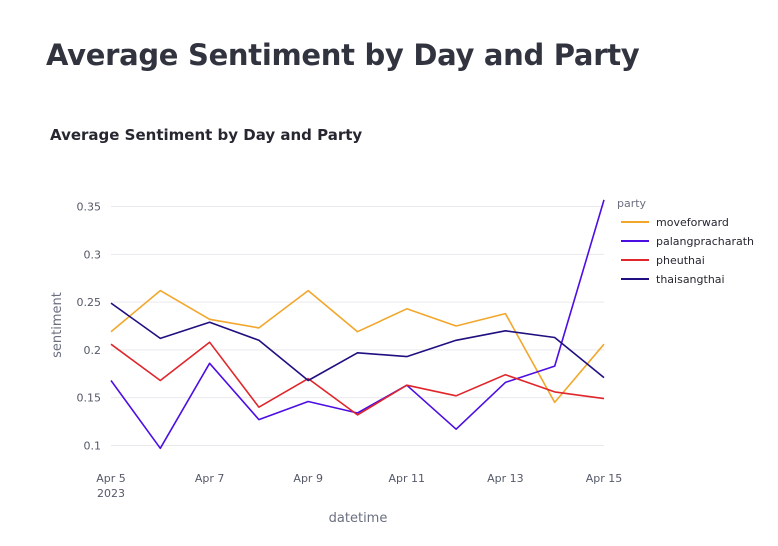 Image resolution: width=778 pixels, height=546 pixels. Describe the element at coordinates (604, 478) in the screenshot. I see `x-tick-label: Apr 15` at that location.